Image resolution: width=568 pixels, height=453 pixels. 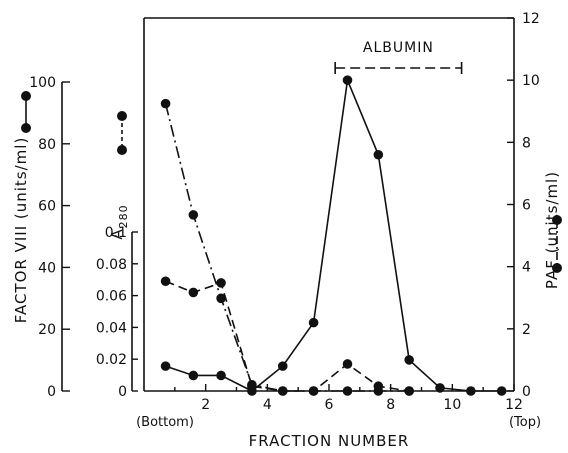 I want to click on x-bottom-label: (Bottom), so click(x=165, y=422).